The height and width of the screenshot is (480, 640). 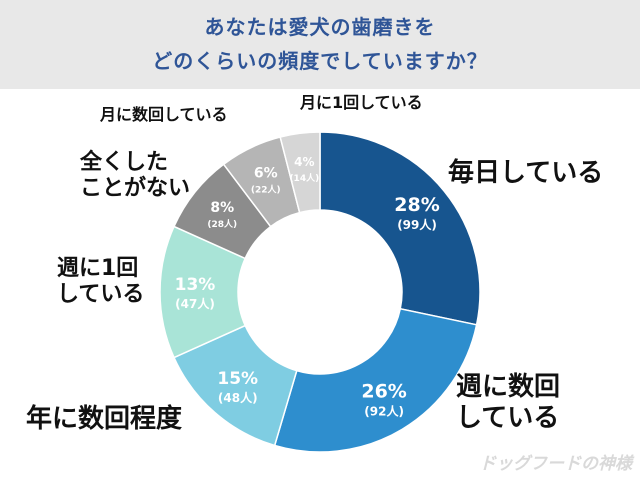 I want to click on label-monthly-few: 月に数回している, so click(x=164, y=115).